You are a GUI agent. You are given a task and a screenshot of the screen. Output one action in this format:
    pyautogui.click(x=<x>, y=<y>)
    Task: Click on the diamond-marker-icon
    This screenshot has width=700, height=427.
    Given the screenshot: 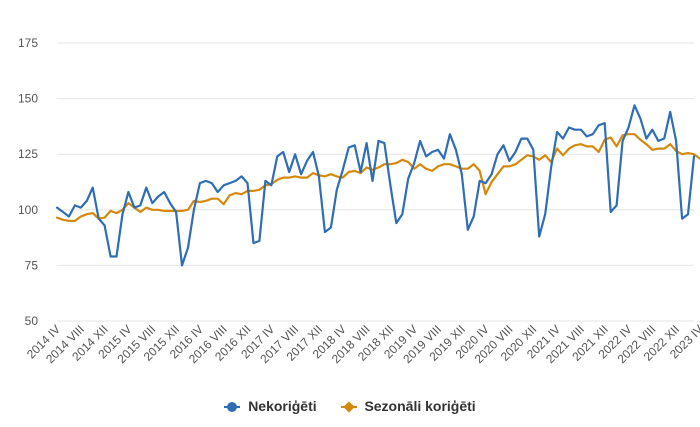 What is the action you would take?
    pyautogui.click(x=348, y=407)
    